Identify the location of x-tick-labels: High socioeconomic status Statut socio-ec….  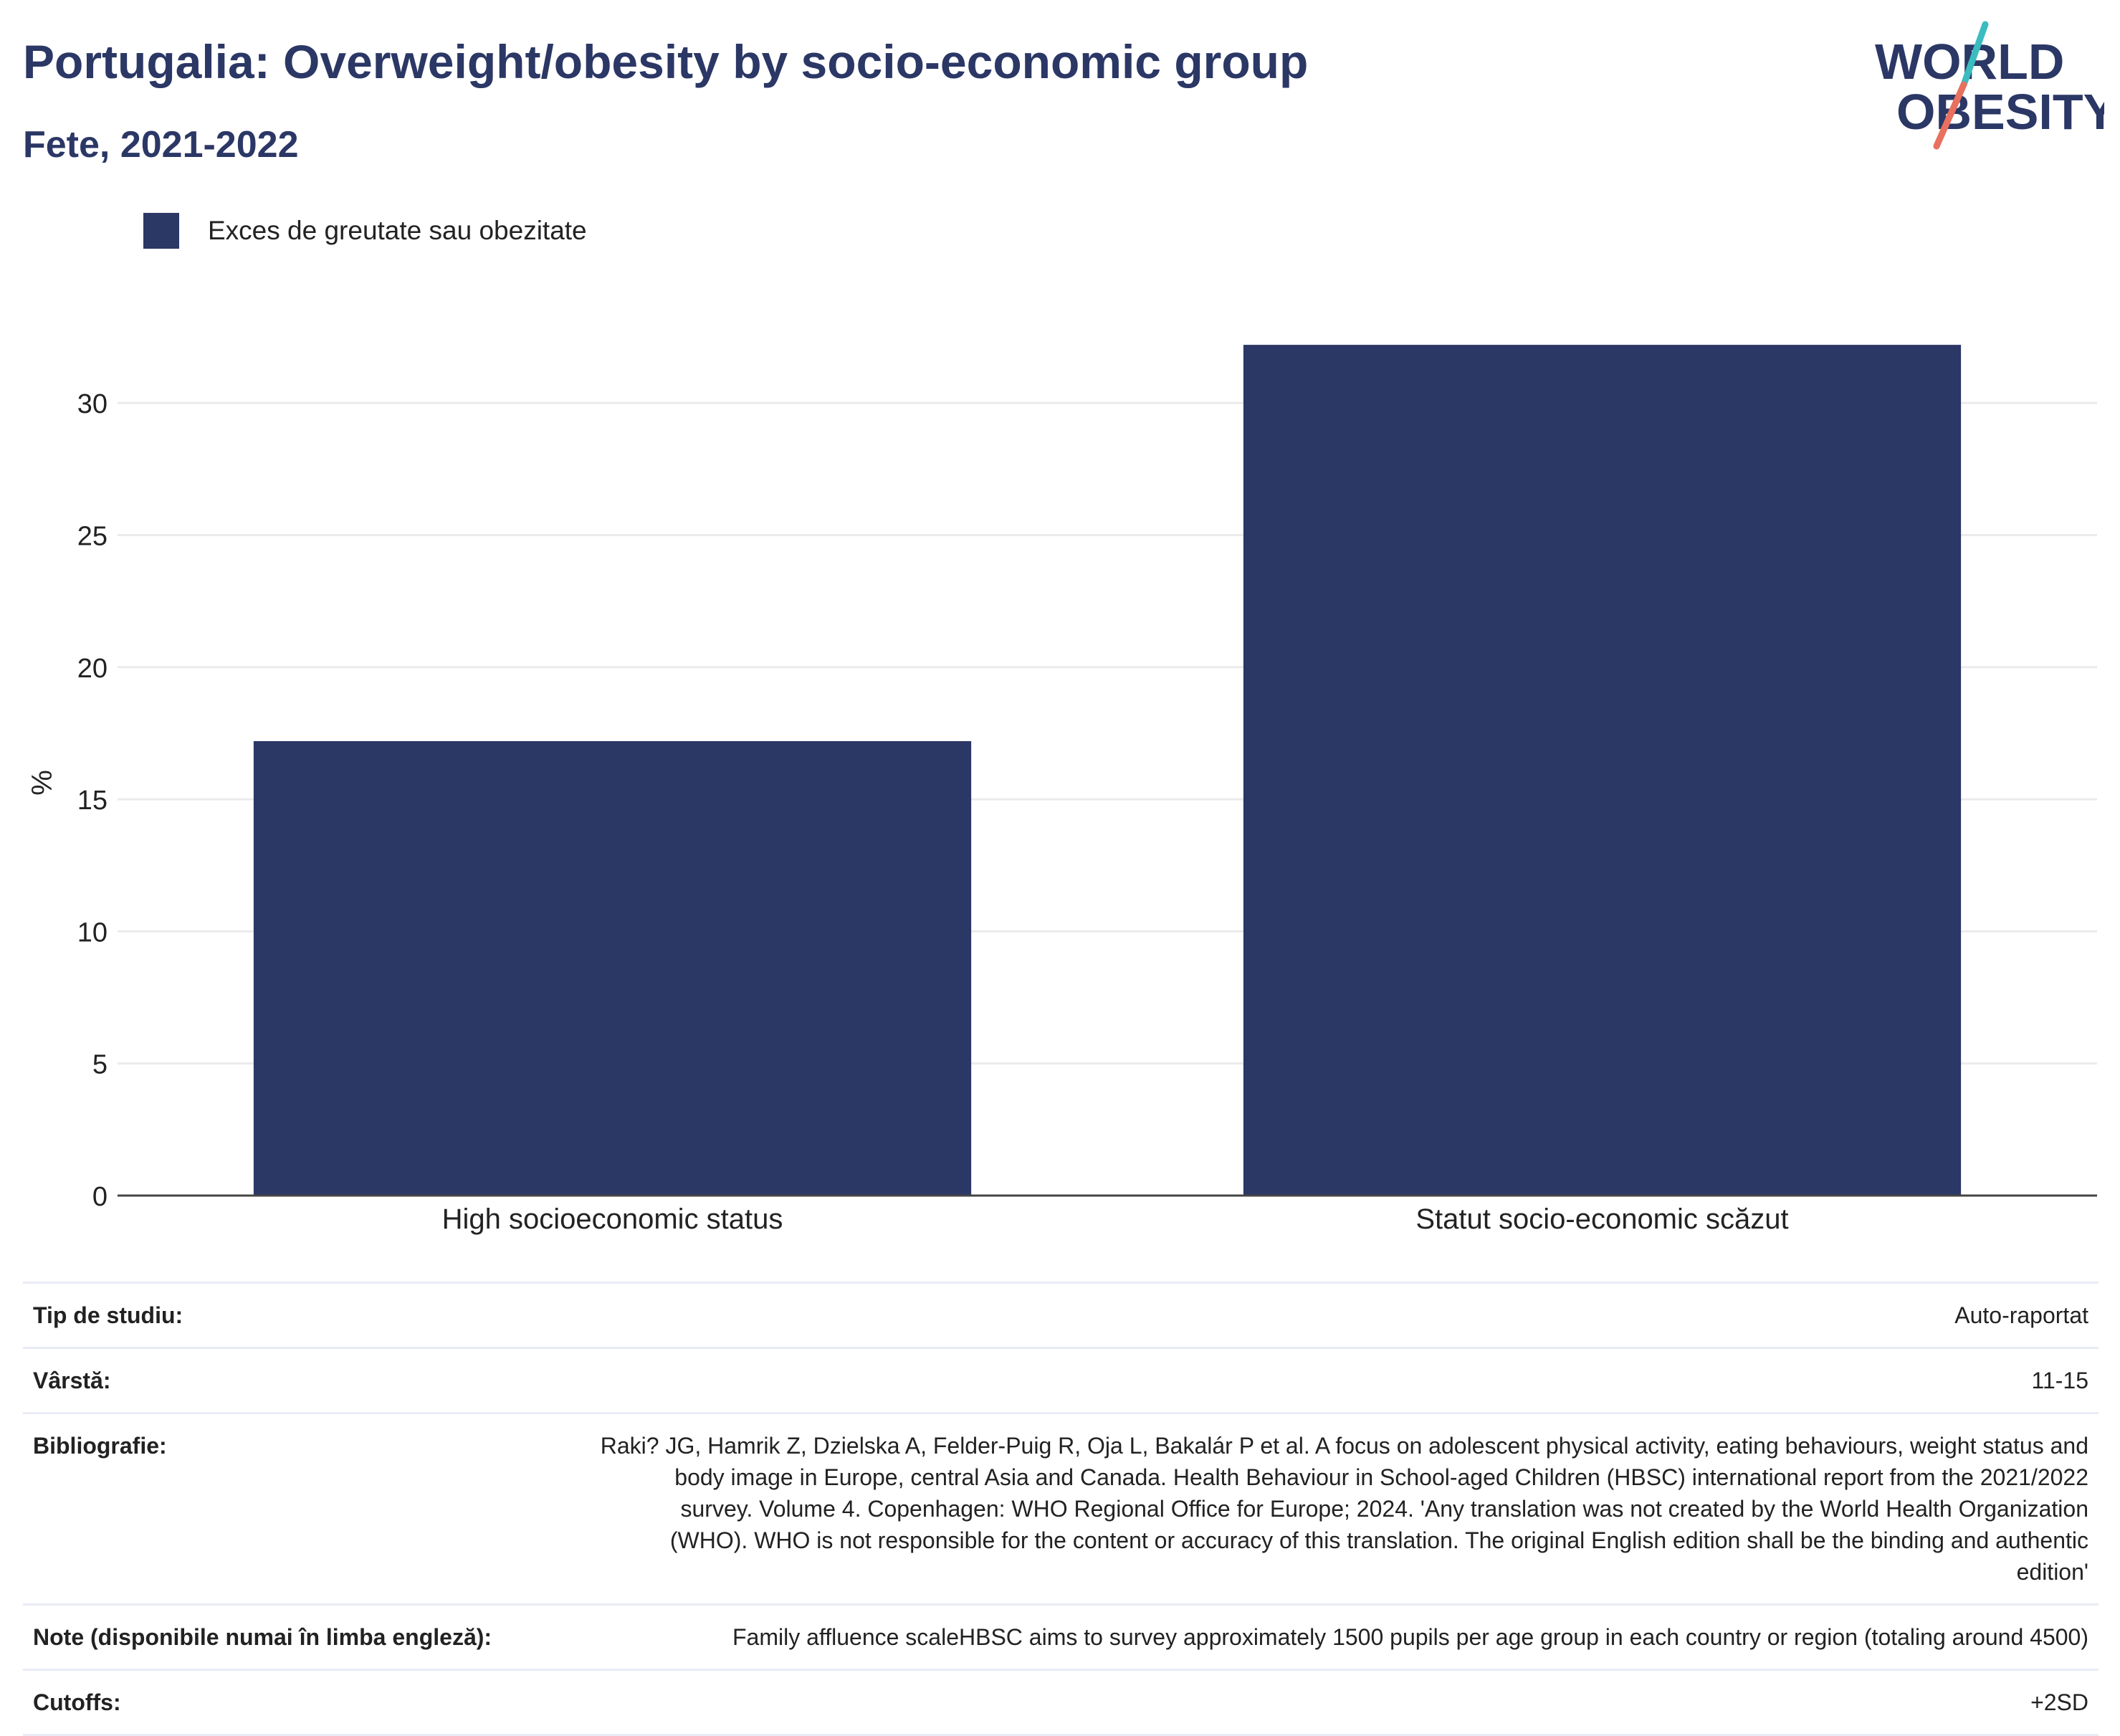
(1116, 1219).